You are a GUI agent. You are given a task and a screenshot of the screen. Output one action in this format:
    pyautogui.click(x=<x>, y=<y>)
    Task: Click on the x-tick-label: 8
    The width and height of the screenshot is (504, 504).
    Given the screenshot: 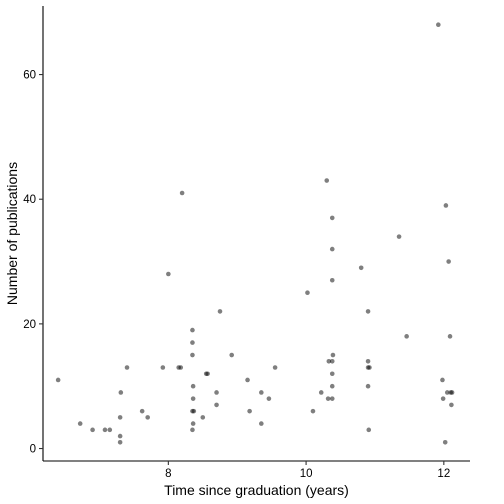 What is the action you would take?
    pyautogui.click(x=168, y=474)
    